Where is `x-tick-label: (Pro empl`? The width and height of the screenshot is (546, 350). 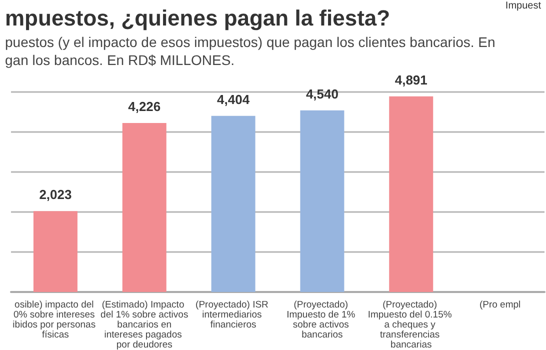 x-tick-label: (Pro empl is located at coordinates (500, 305).